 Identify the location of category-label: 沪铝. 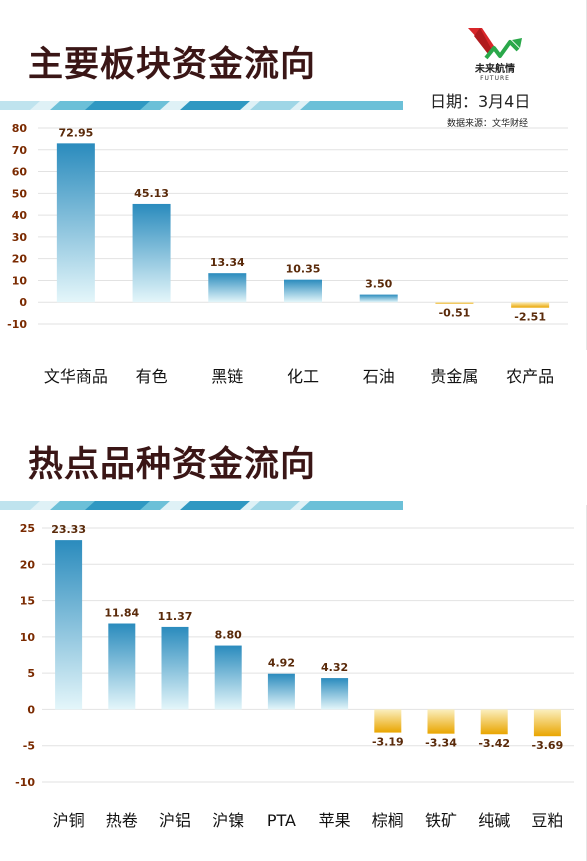
(175, 820).